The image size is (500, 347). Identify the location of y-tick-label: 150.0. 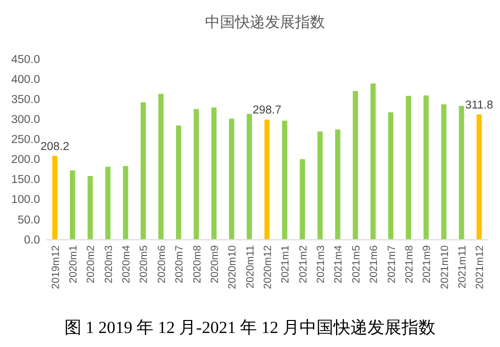
(25, 180).